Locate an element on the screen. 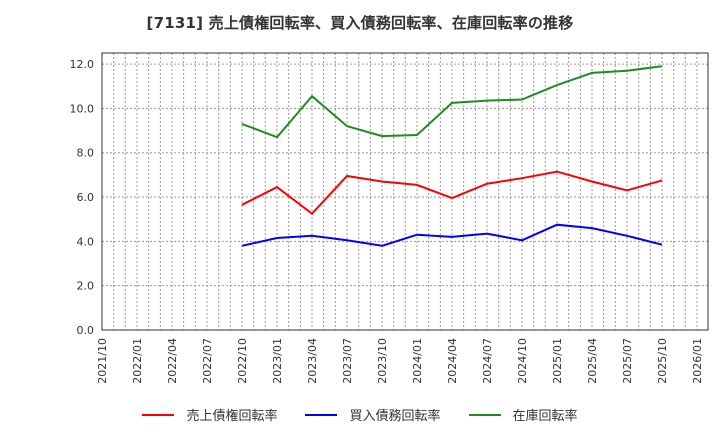  svg-text: 2024/07 is located at coordinates (487, 361).